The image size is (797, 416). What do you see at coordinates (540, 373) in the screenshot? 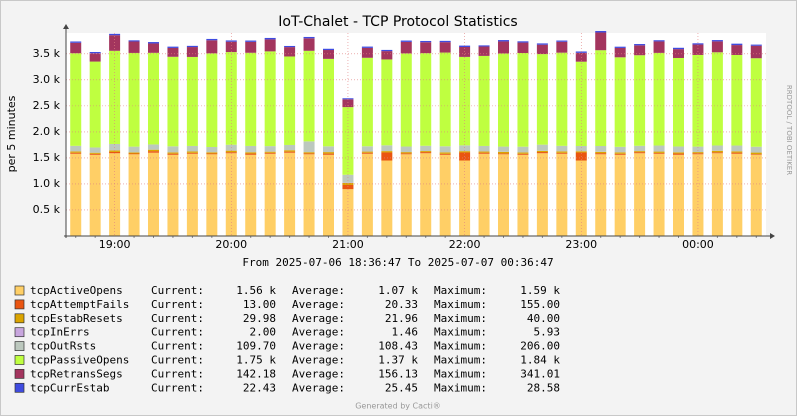
I see `legend-maximum: 341.01` at bounding box center [540, 373].